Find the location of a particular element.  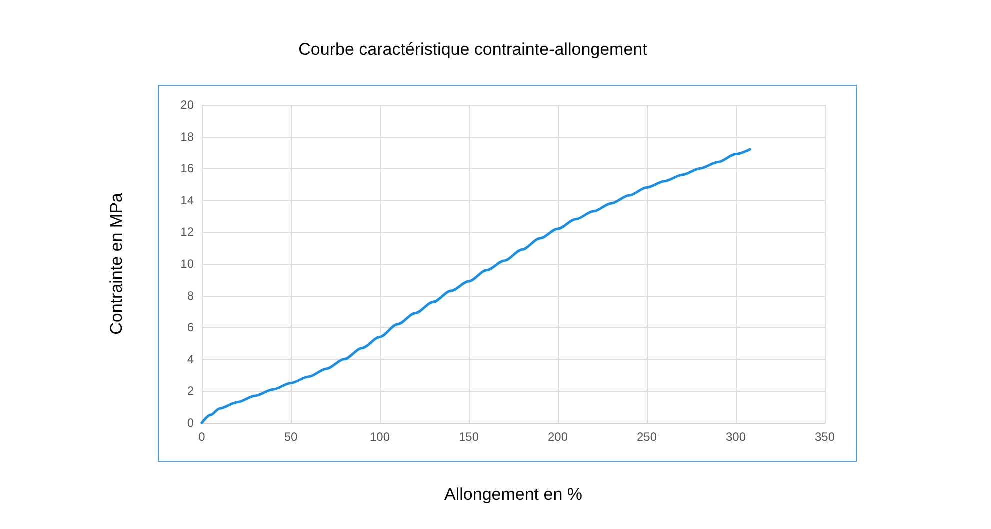

x-tick-label: 350 is located at coordinates (825, 437).